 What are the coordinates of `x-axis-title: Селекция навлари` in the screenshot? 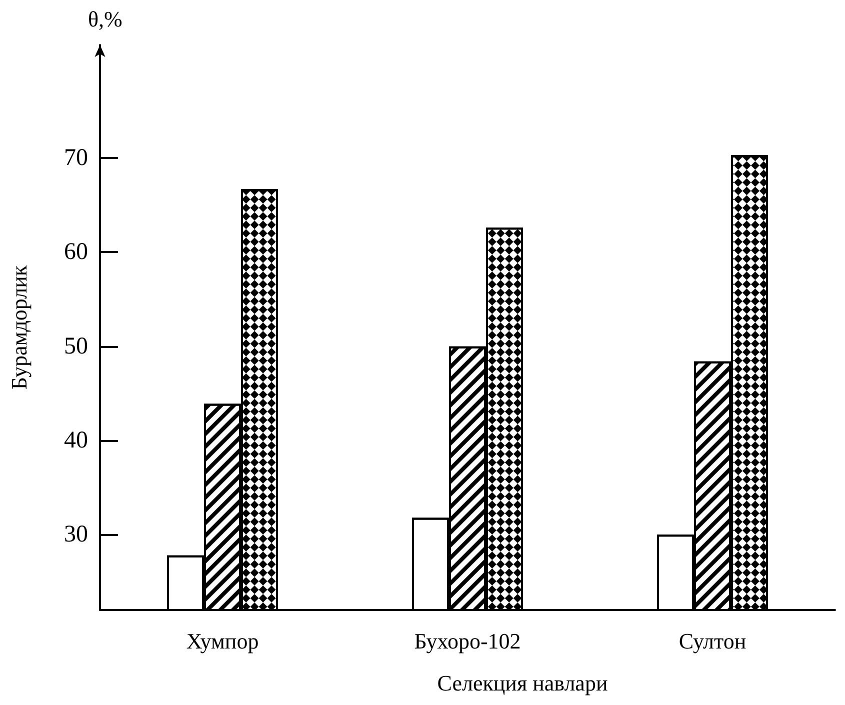 It's located at (522, 683).